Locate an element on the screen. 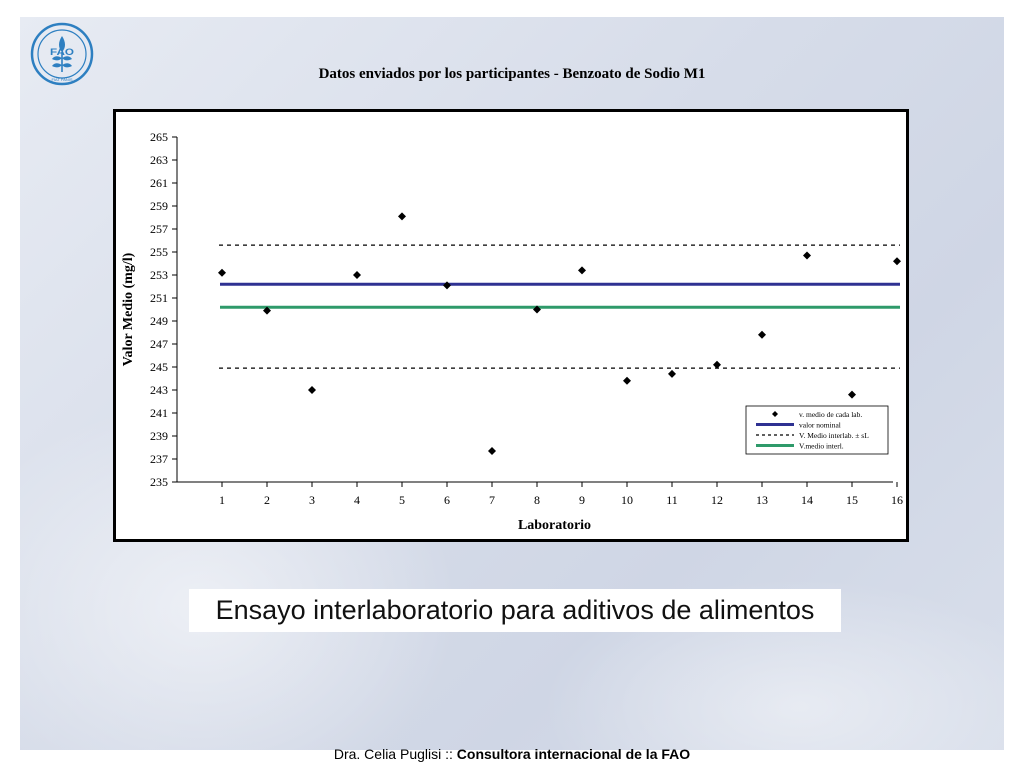  legend-label: v. medio de cada lab. is located at coordinates (830, 414).